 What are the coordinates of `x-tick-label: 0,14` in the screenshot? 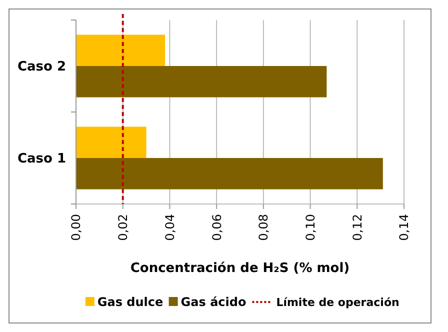 It's located at (404, 227).